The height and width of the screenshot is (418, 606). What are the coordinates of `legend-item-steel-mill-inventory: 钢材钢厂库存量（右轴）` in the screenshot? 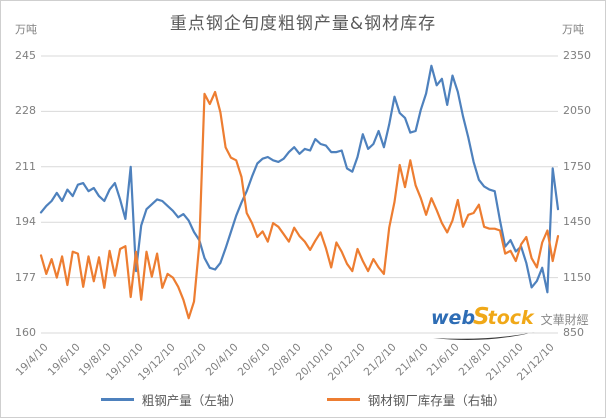 It's located at (416, 399).